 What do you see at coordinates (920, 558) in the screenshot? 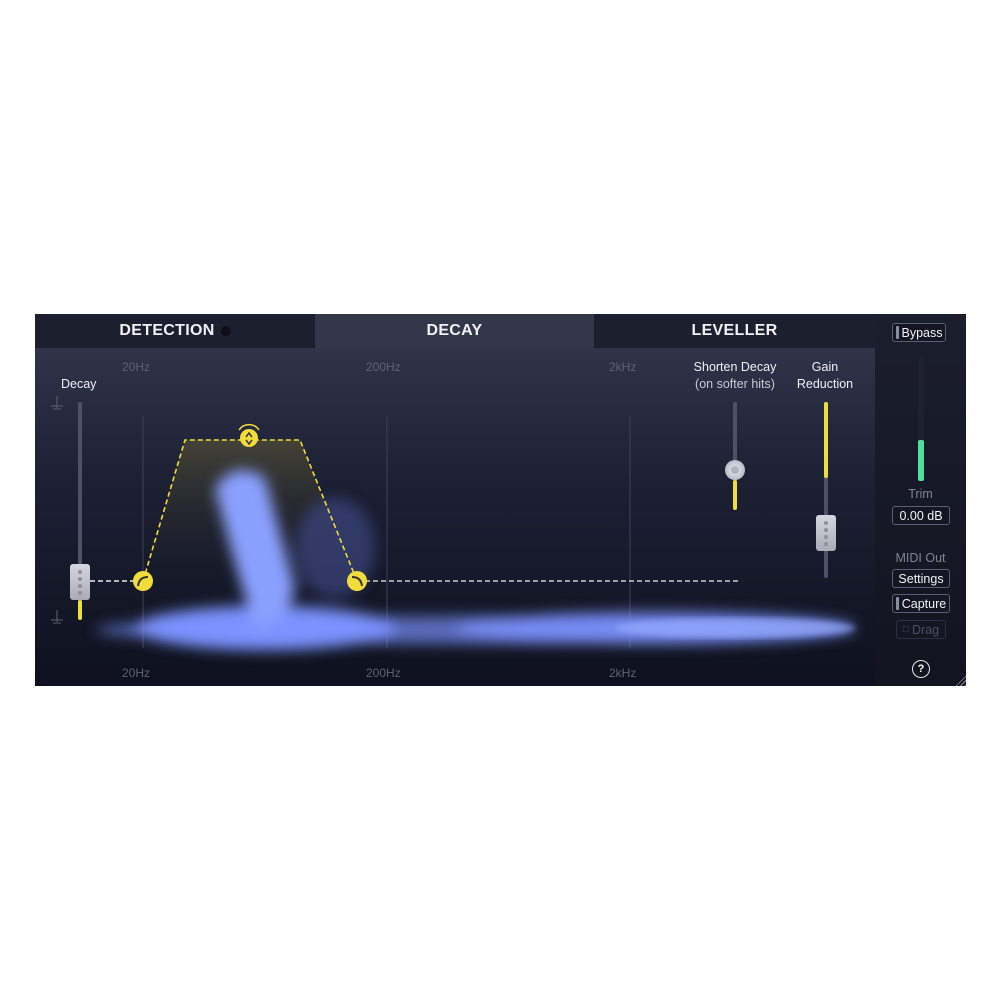
I see `midi-out-label: MIDI Out` at bounding box center [920, 558].